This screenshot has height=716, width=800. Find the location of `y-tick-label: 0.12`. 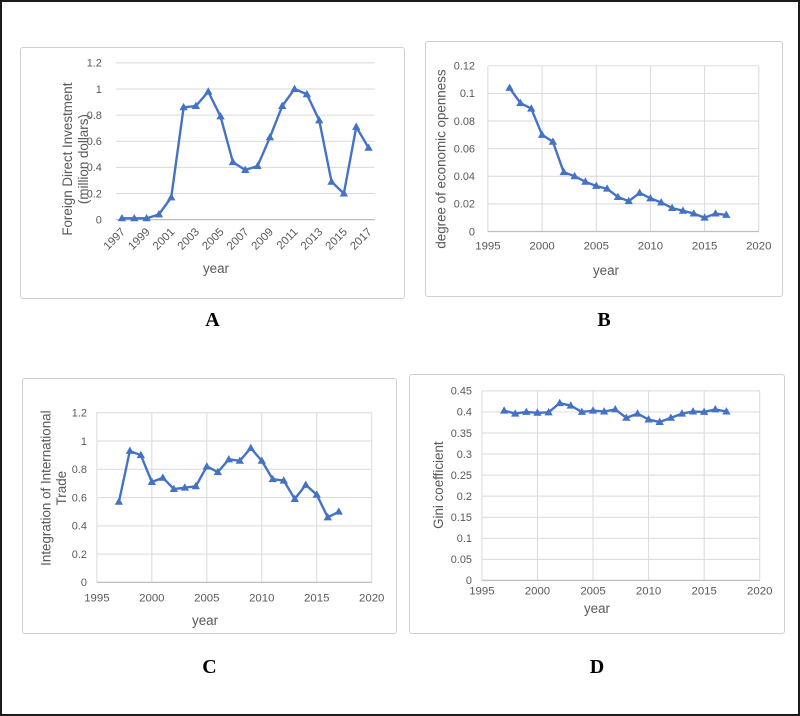

y-tick-label: 0.12 is located at coordinates (464, 67).